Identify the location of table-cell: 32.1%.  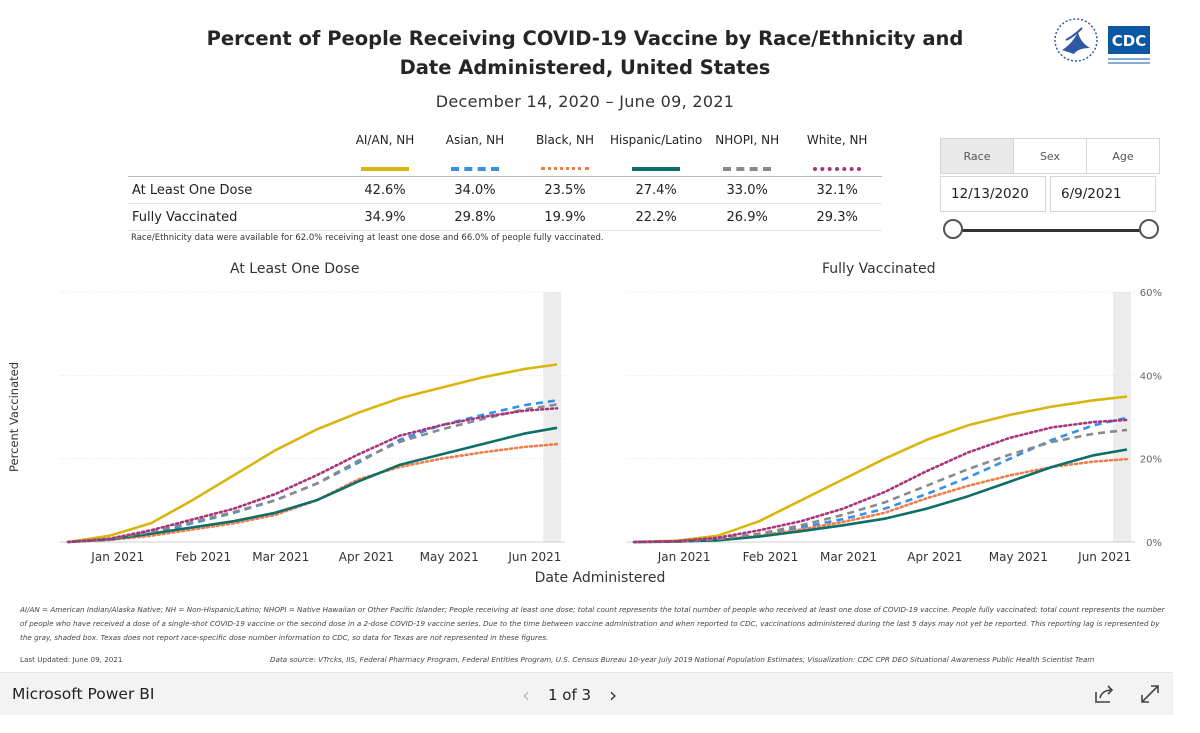
(837, 190).